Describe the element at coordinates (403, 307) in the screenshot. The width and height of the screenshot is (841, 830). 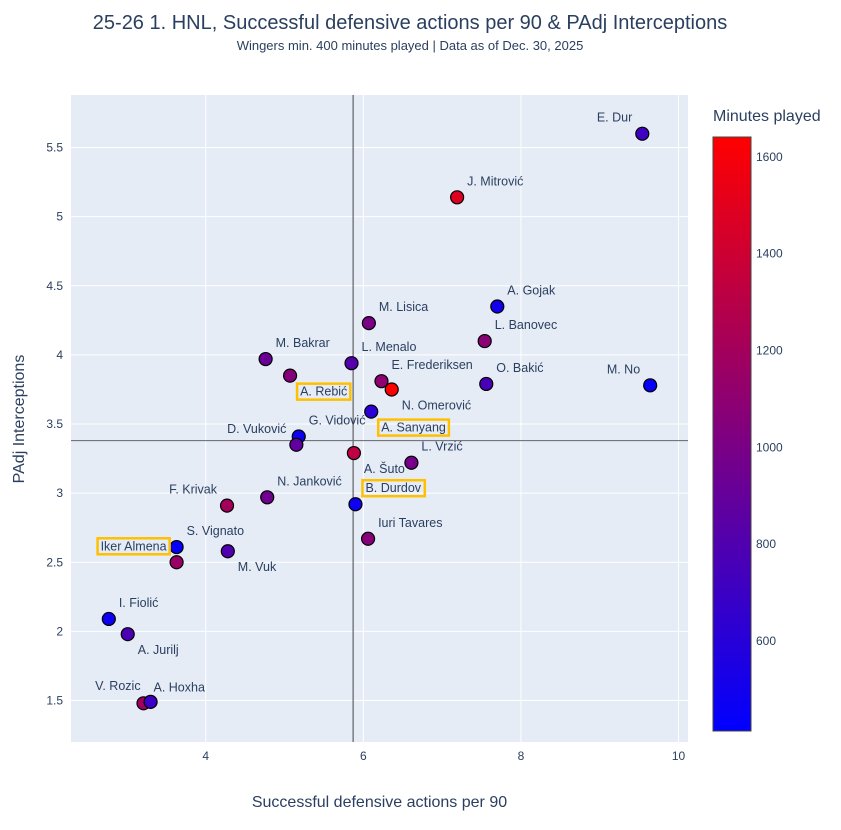
I see `point-label: M. Lisica` at that location.